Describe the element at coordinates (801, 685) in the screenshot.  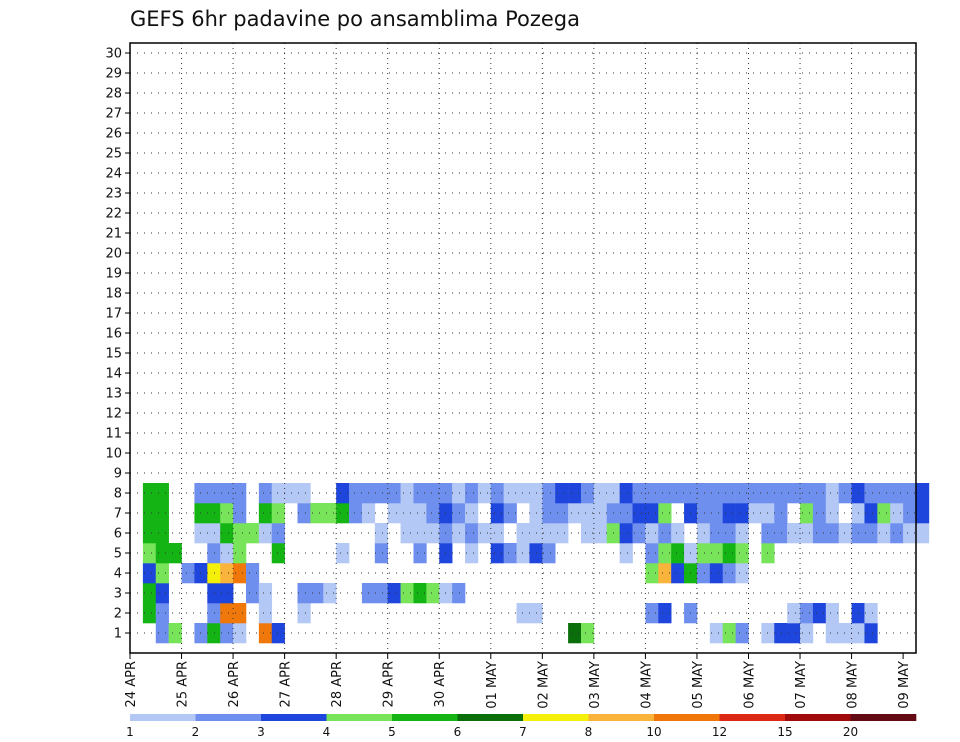
I see `x-tick-label: 07 MAY` at that location.